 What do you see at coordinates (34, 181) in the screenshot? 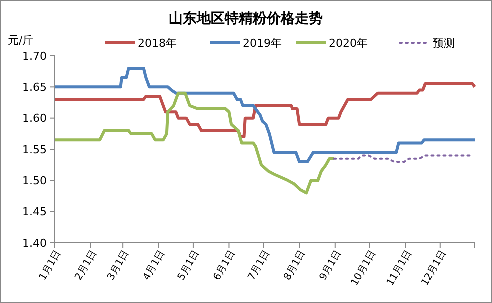
I see `y-tick-label: 1.50` at bounding box center [34, 181].